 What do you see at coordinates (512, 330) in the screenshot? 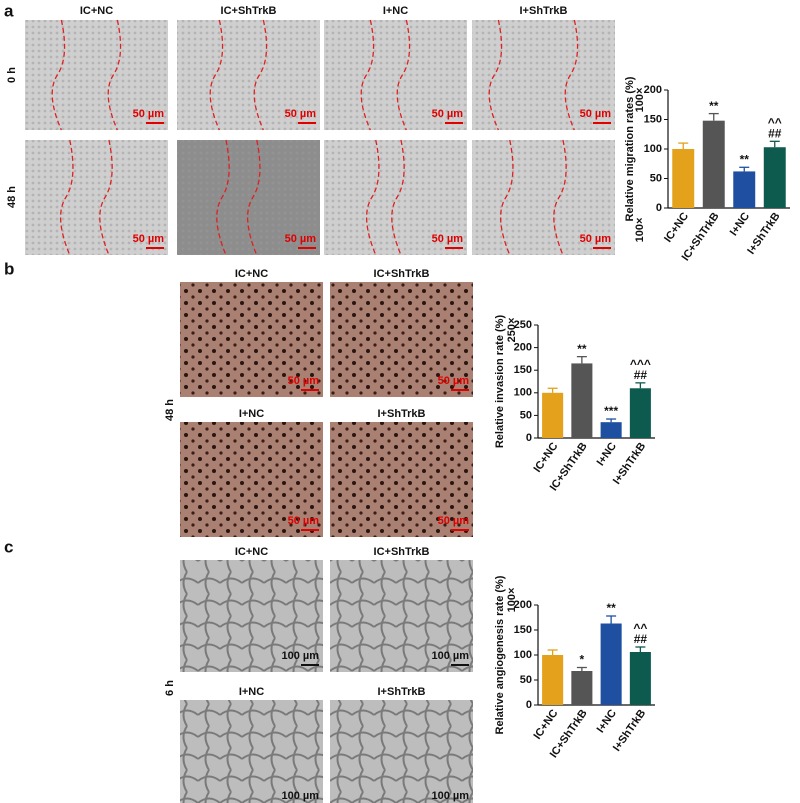
I see `magnification: 250×` at bounding box center [512, 330].